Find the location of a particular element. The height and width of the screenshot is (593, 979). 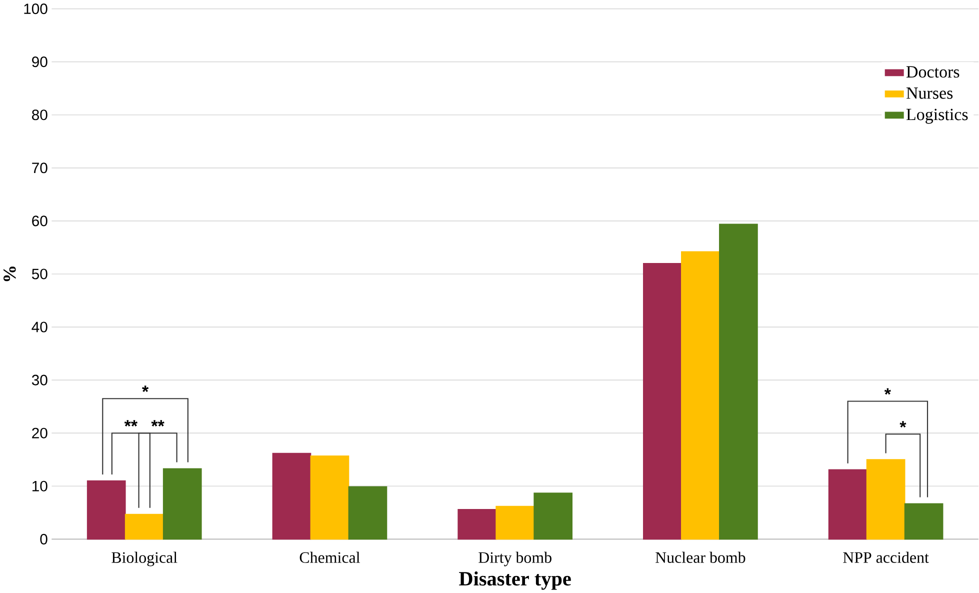

y-tick-label: 90 is located at coordinates (40, 61).